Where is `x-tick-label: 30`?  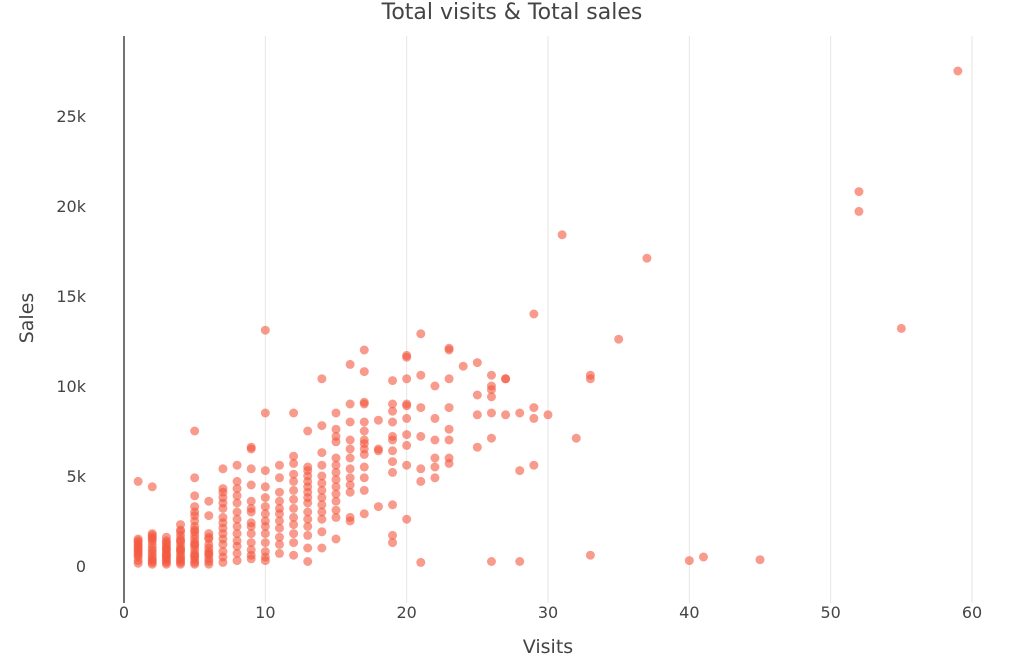 x-tick-label: 30 is located at coordinates (548, 612).